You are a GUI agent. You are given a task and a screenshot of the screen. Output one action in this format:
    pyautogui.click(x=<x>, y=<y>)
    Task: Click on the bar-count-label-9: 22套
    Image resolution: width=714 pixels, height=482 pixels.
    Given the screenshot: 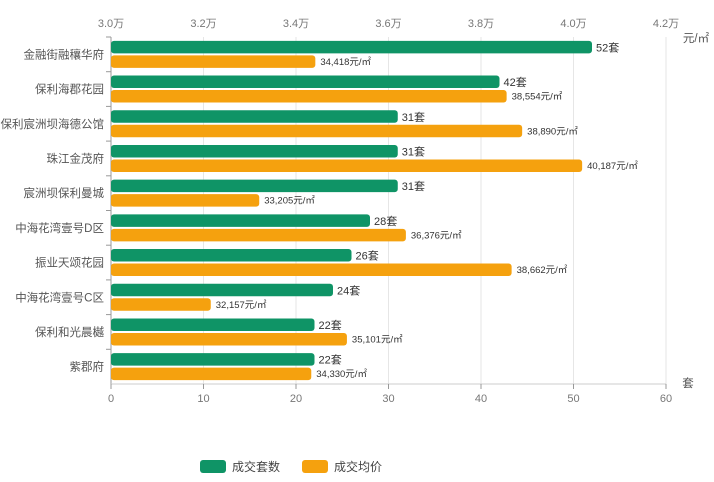 What is the action you would take?
    pyautogui.click(x=330, y=360)
    